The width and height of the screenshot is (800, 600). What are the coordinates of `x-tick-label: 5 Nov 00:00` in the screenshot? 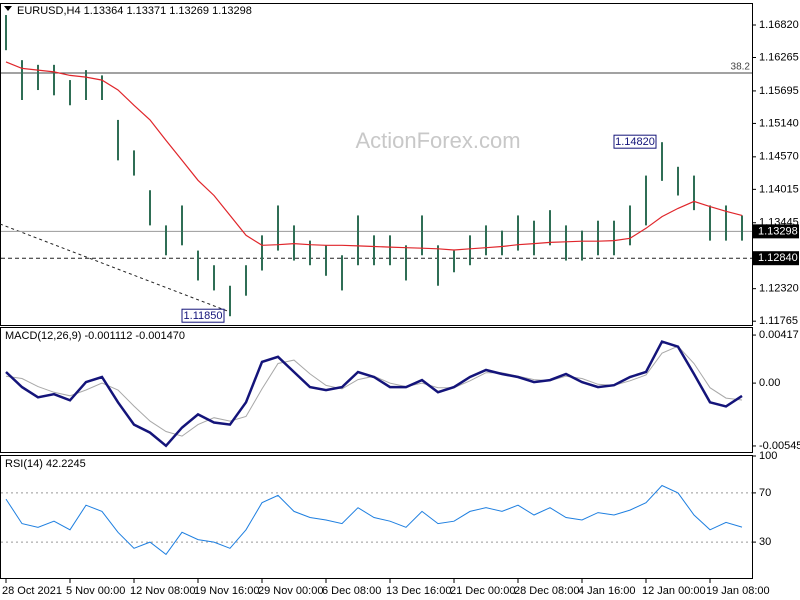 It's located at (95, 591).